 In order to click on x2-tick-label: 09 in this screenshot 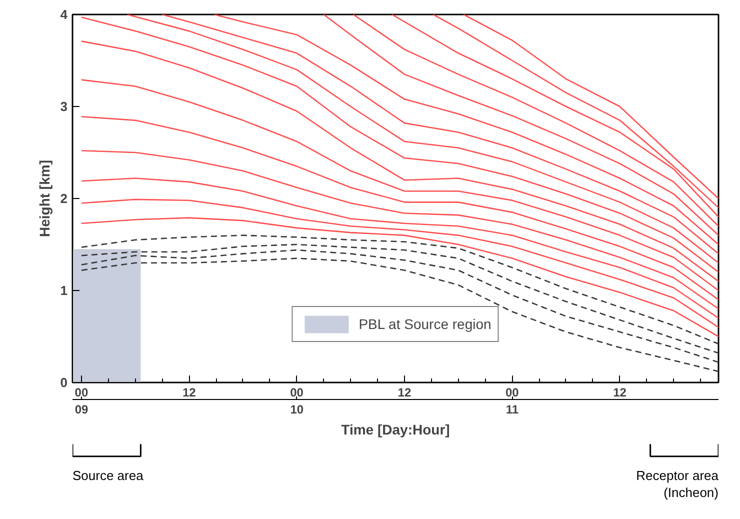, I will do `click(81, 409)`.